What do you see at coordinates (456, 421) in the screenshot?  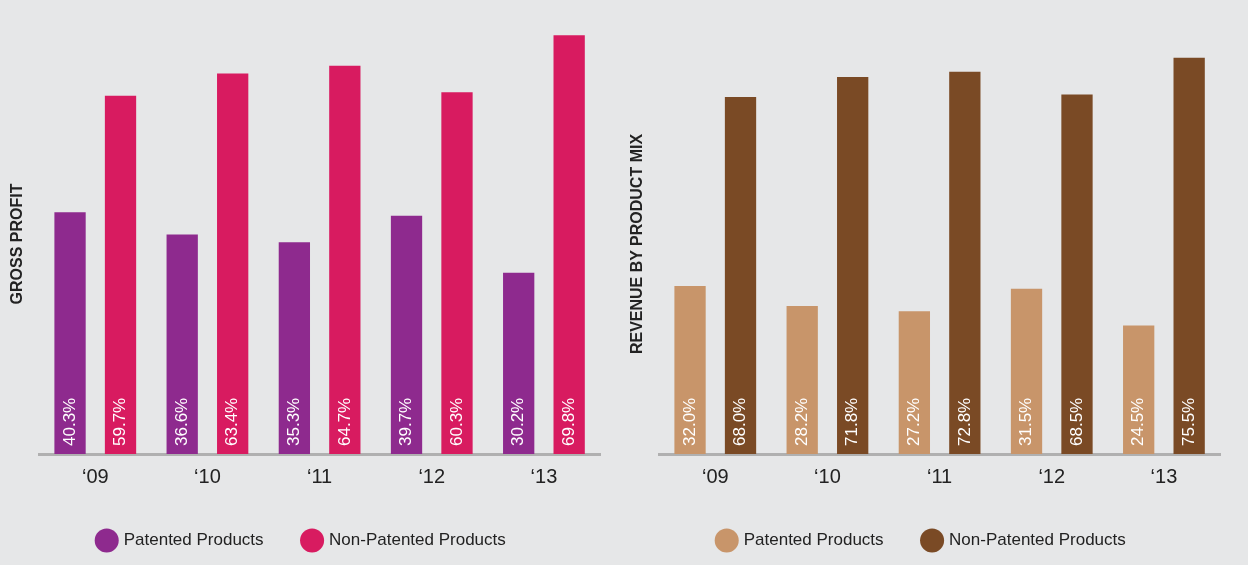 I see `data-label: 60.3%` at bounding box center [456, 421].